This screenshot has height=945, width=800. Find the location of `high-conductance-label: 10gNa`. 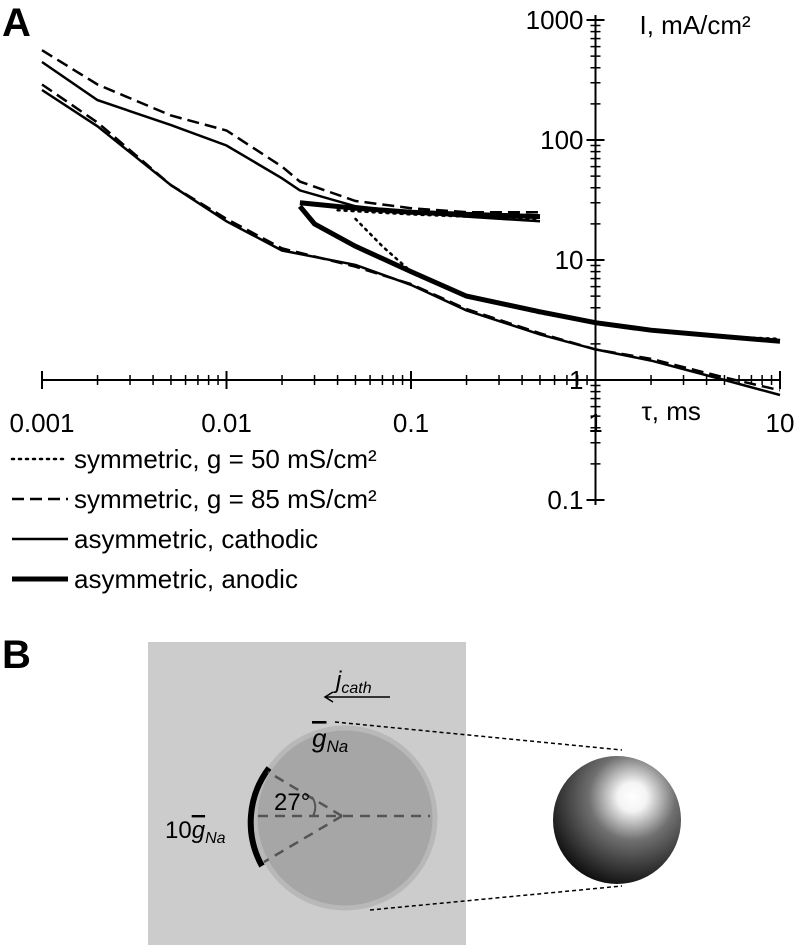

high-conductance-label: 10gNa is located at coordinates (195, 832).